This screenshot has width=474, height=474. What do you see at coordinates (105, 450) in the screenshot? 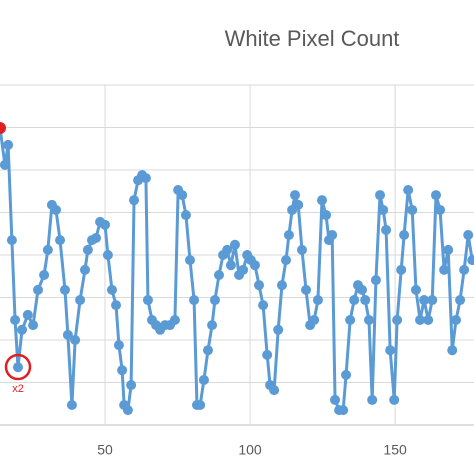
I see `x-tick-label: 50` at bounding box center [105, 450].